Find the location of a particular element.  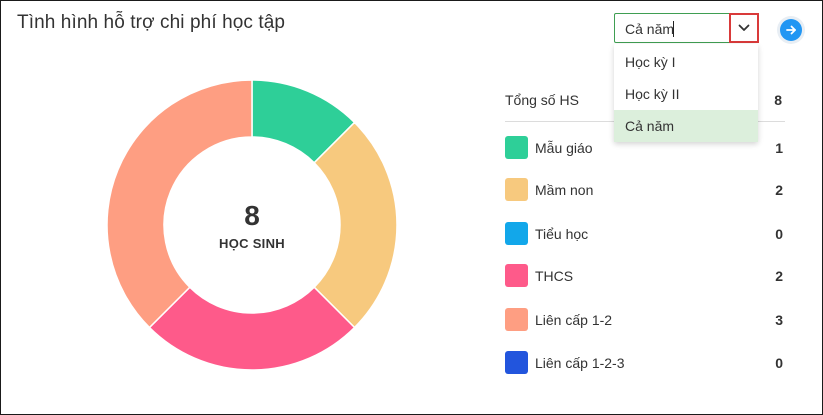

center-total-label: HỌC SINH is located at coordinates (252, 243).